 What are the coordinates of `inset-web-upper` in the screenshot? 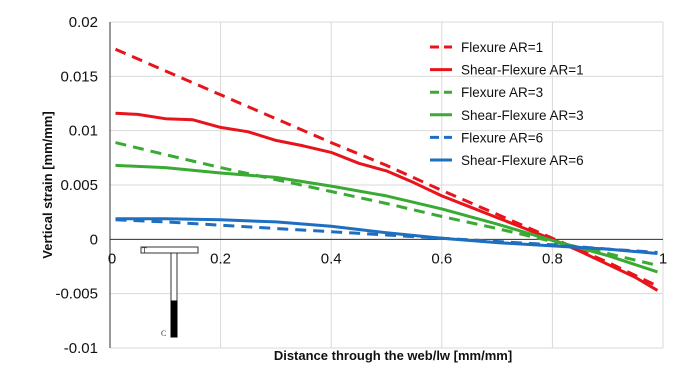 It's located at (174, 277).